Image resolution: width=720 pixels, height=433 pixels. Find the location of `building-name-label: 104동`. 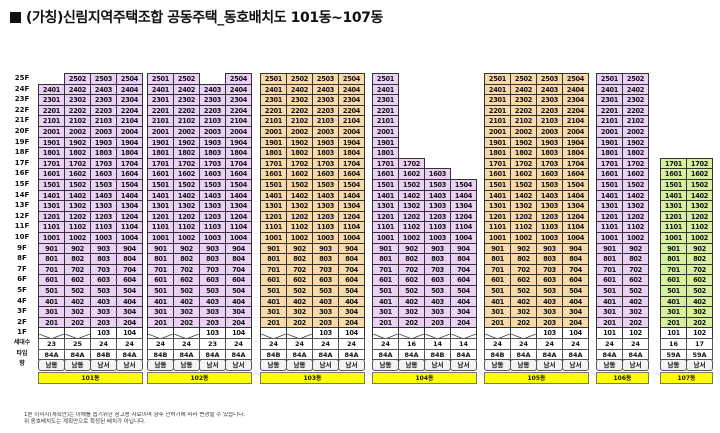

building-name-label: 104동 is located at coordinates (424, 377).